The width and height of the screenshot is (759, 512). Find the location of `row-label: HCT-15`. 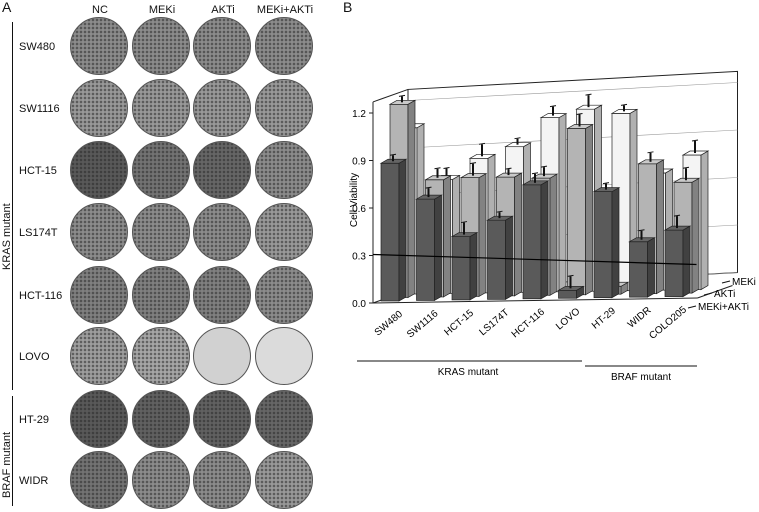

row-label: HCT-15 is located at coordinates (38, 171).